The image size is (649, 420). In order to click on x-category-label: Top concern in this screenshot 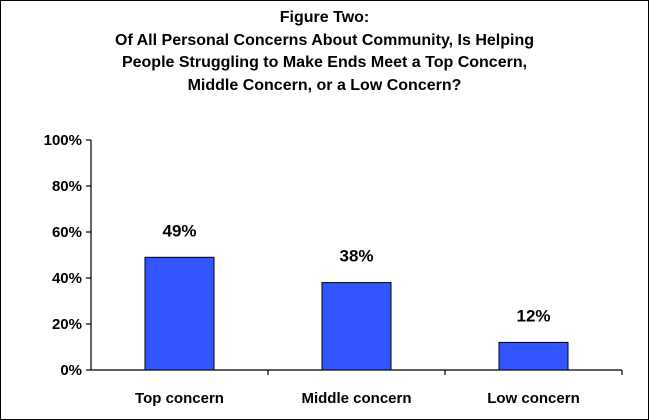, I will do `click(179, 398)`.